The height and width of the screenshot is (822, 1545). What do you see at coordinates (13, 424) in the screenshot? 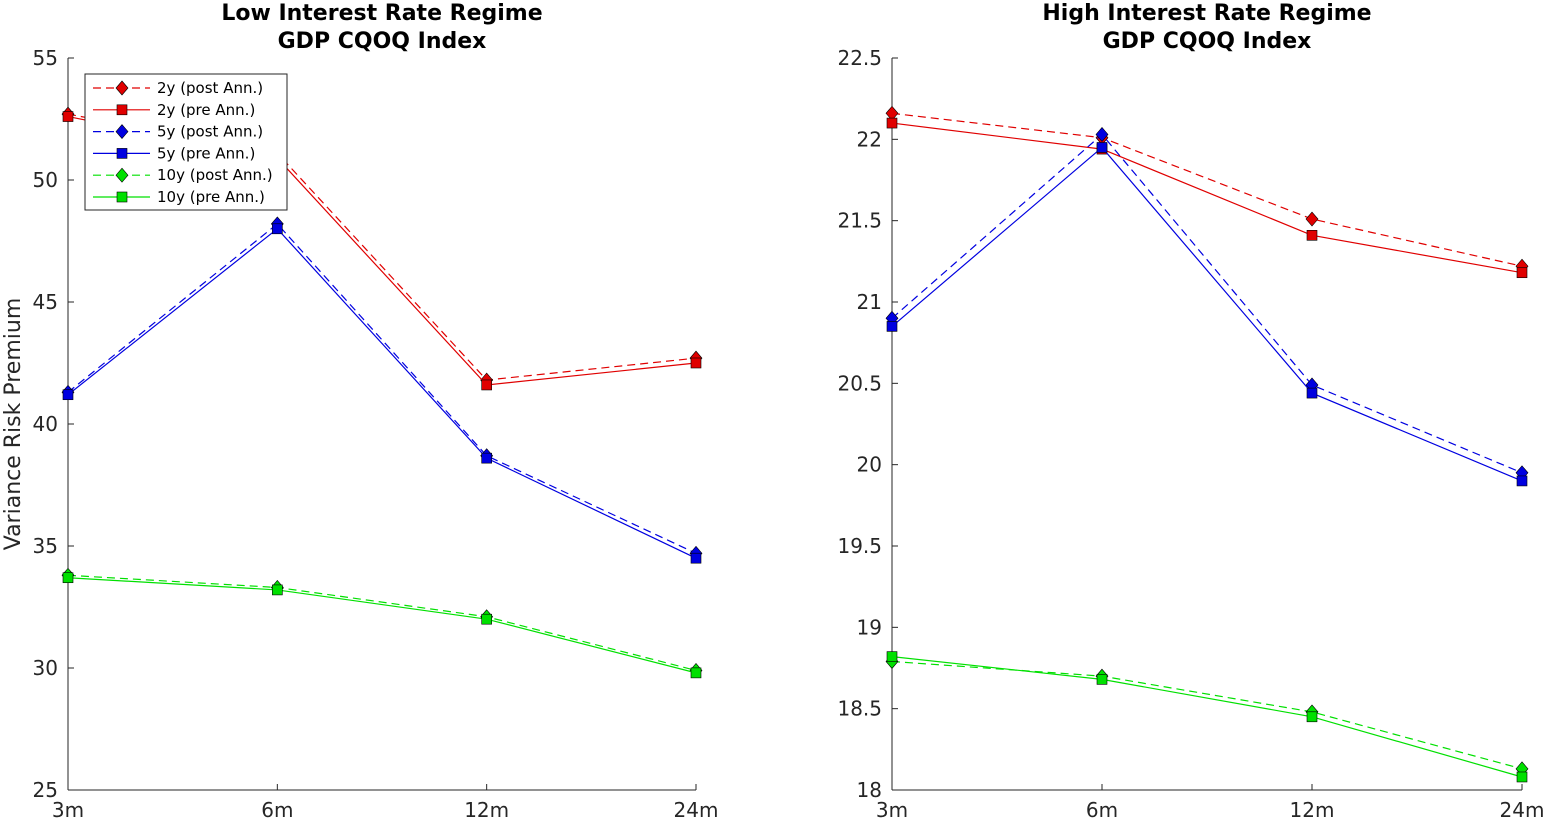
I see `y-axis-label: Variance Risk Premium` at bounding box center [13, 424].